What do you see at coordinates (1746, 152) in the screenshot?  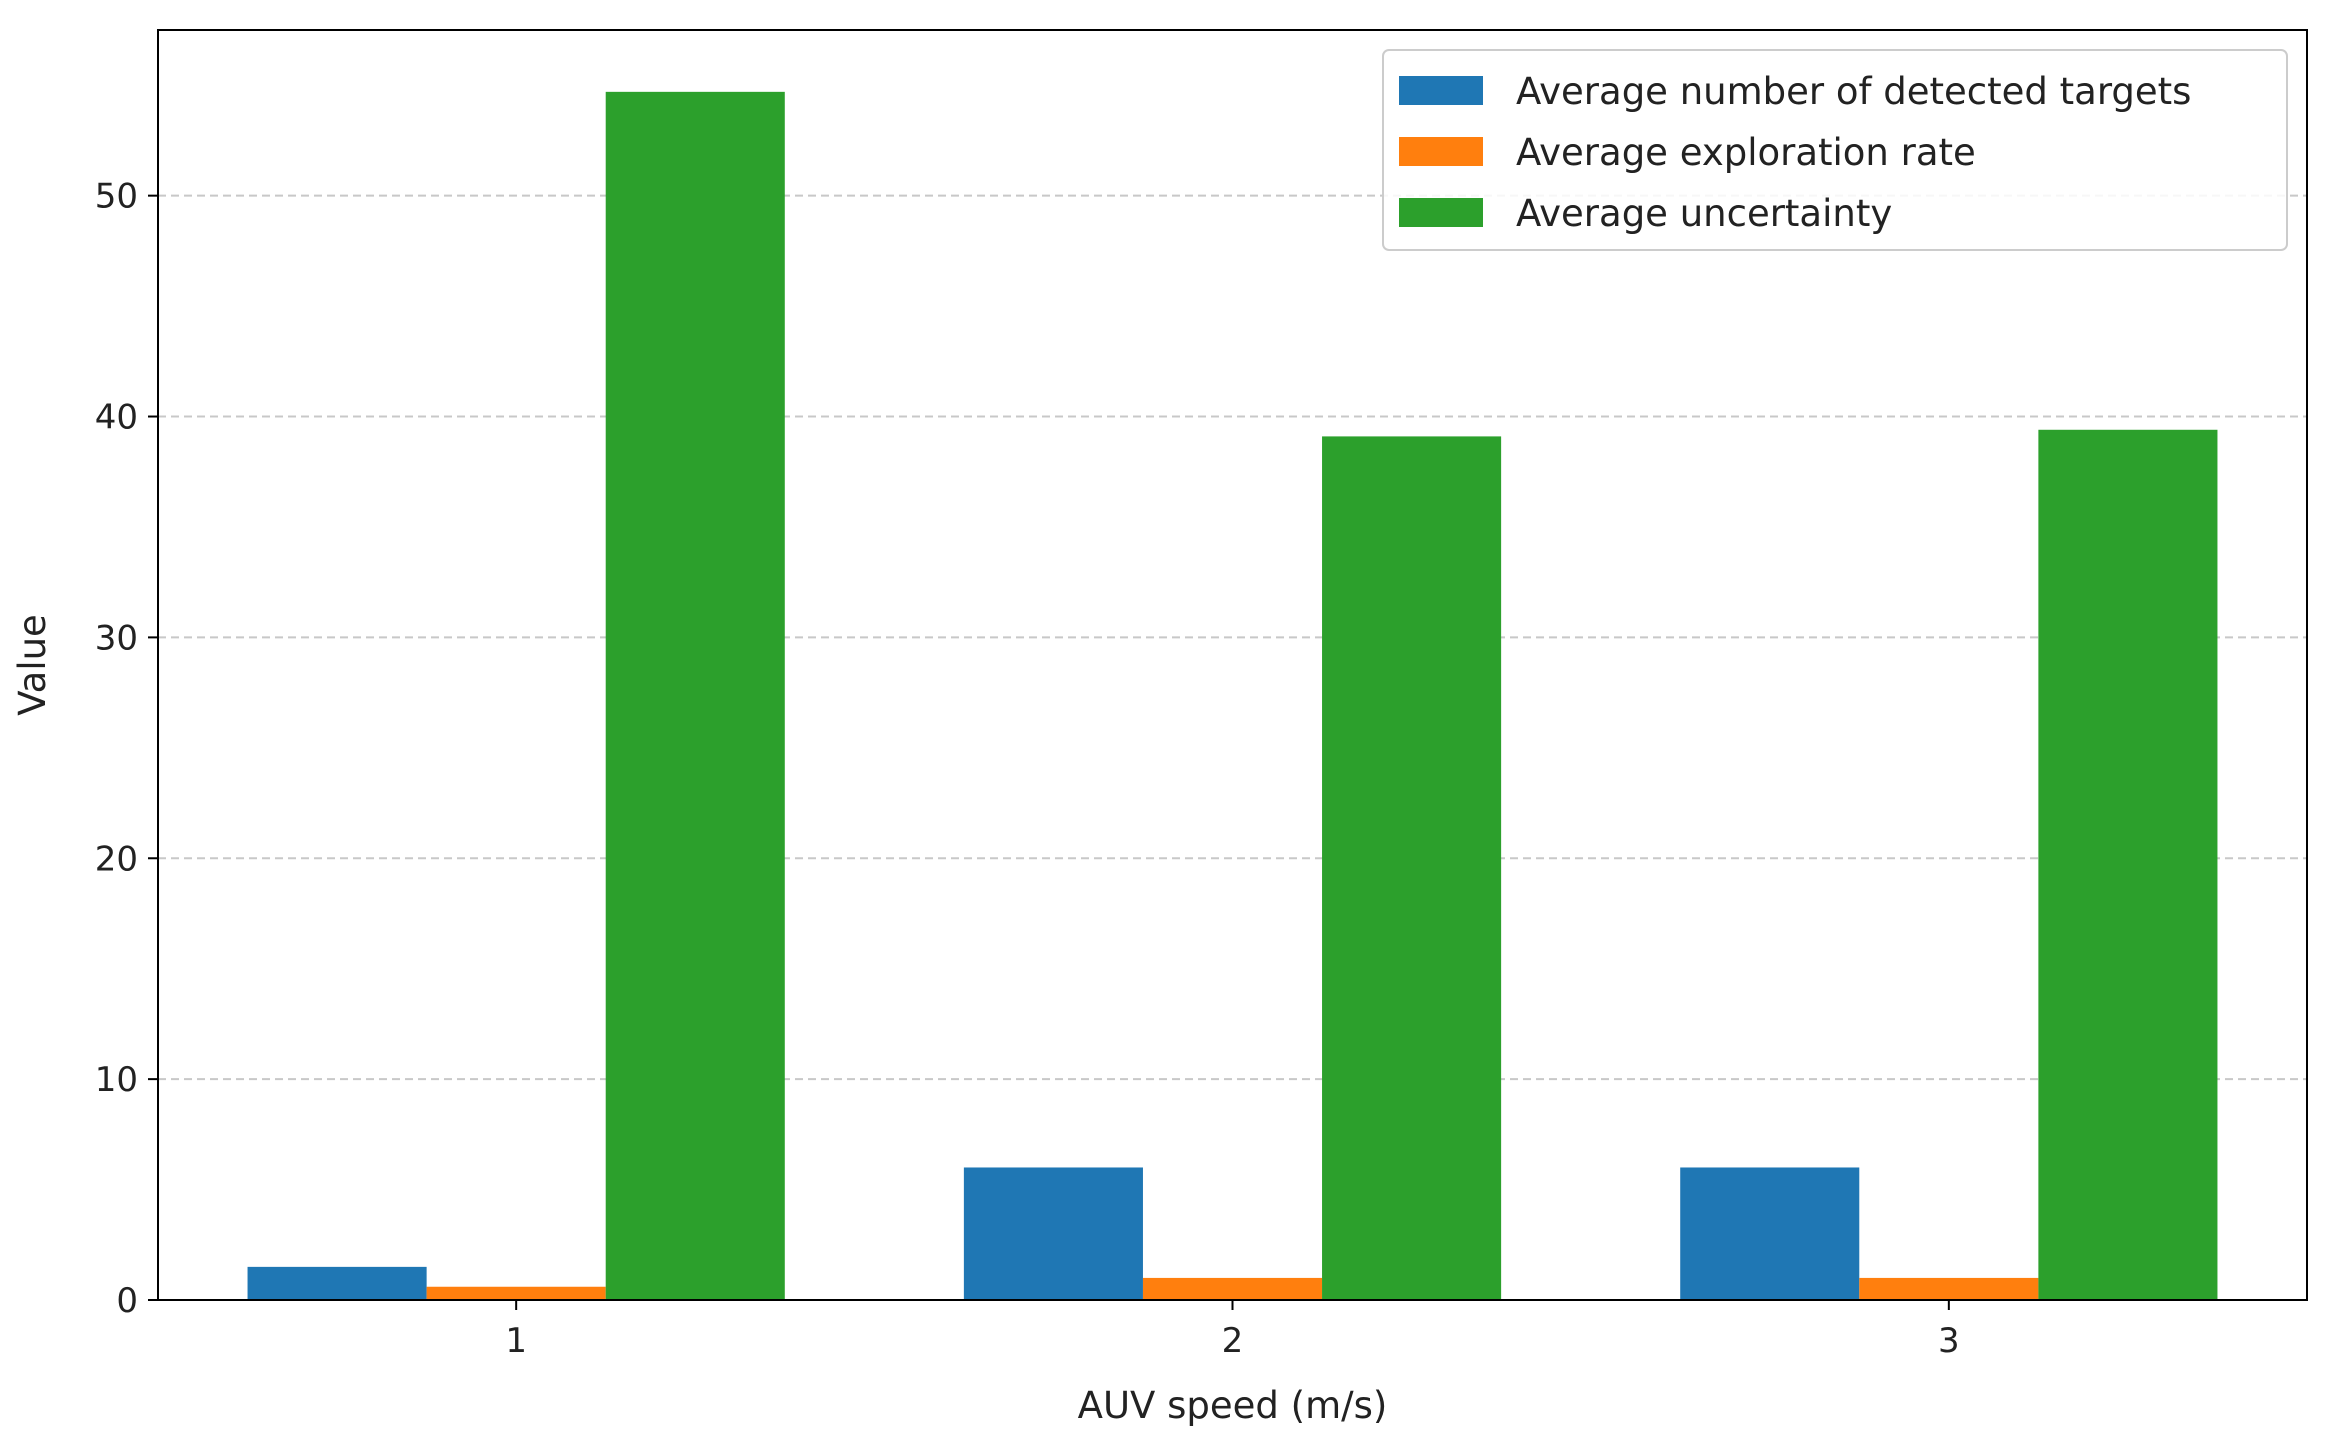 I see `legend-label-2: Average exploration rate` at bounding box center [1746, 152].